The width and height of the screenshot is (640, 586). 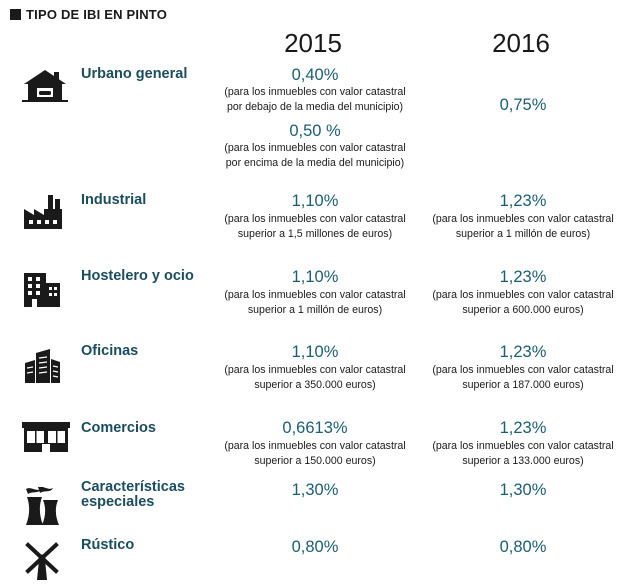 What do you see at coordinates (315, 92) in the screenshot?
I see `note-2015-urbano-low-l1: (para los inmuebles con valor catastral` at bounding box center [315, 92].